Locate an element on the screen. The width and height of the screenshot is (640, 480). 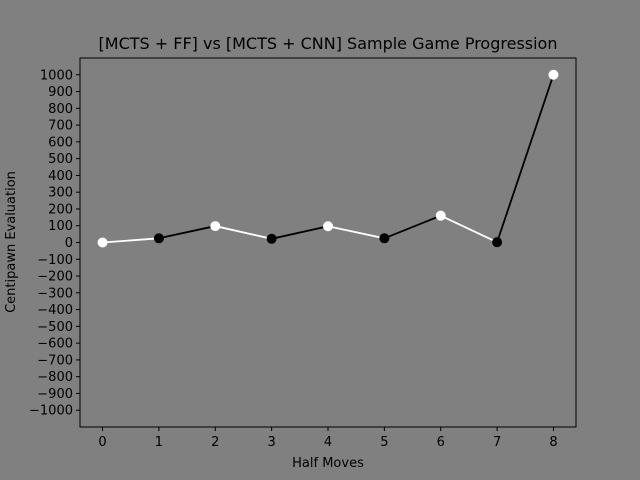
y-tick-label: −700 is located at coordinates (55, 360).